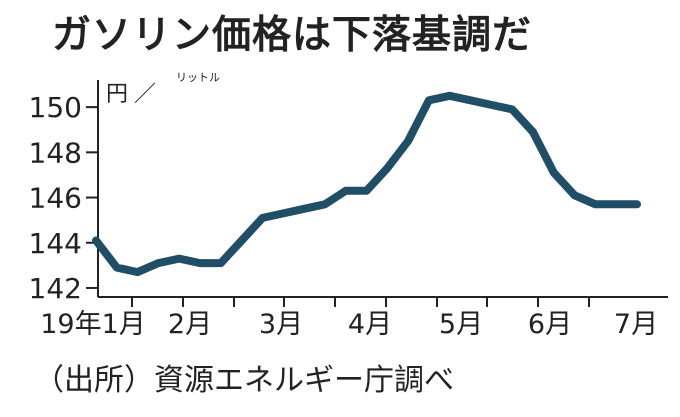  What do you see at coordinates (93, 324) in the screenshot?
I see `x-tick-label: 19年1月` at bounding box center [93, 324].